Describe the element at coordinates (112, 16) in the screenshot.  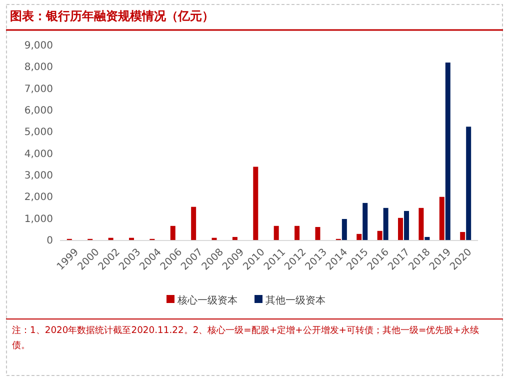
I see `chart-title: 图表：银行历年融资规模情况（亿元）` at that location.